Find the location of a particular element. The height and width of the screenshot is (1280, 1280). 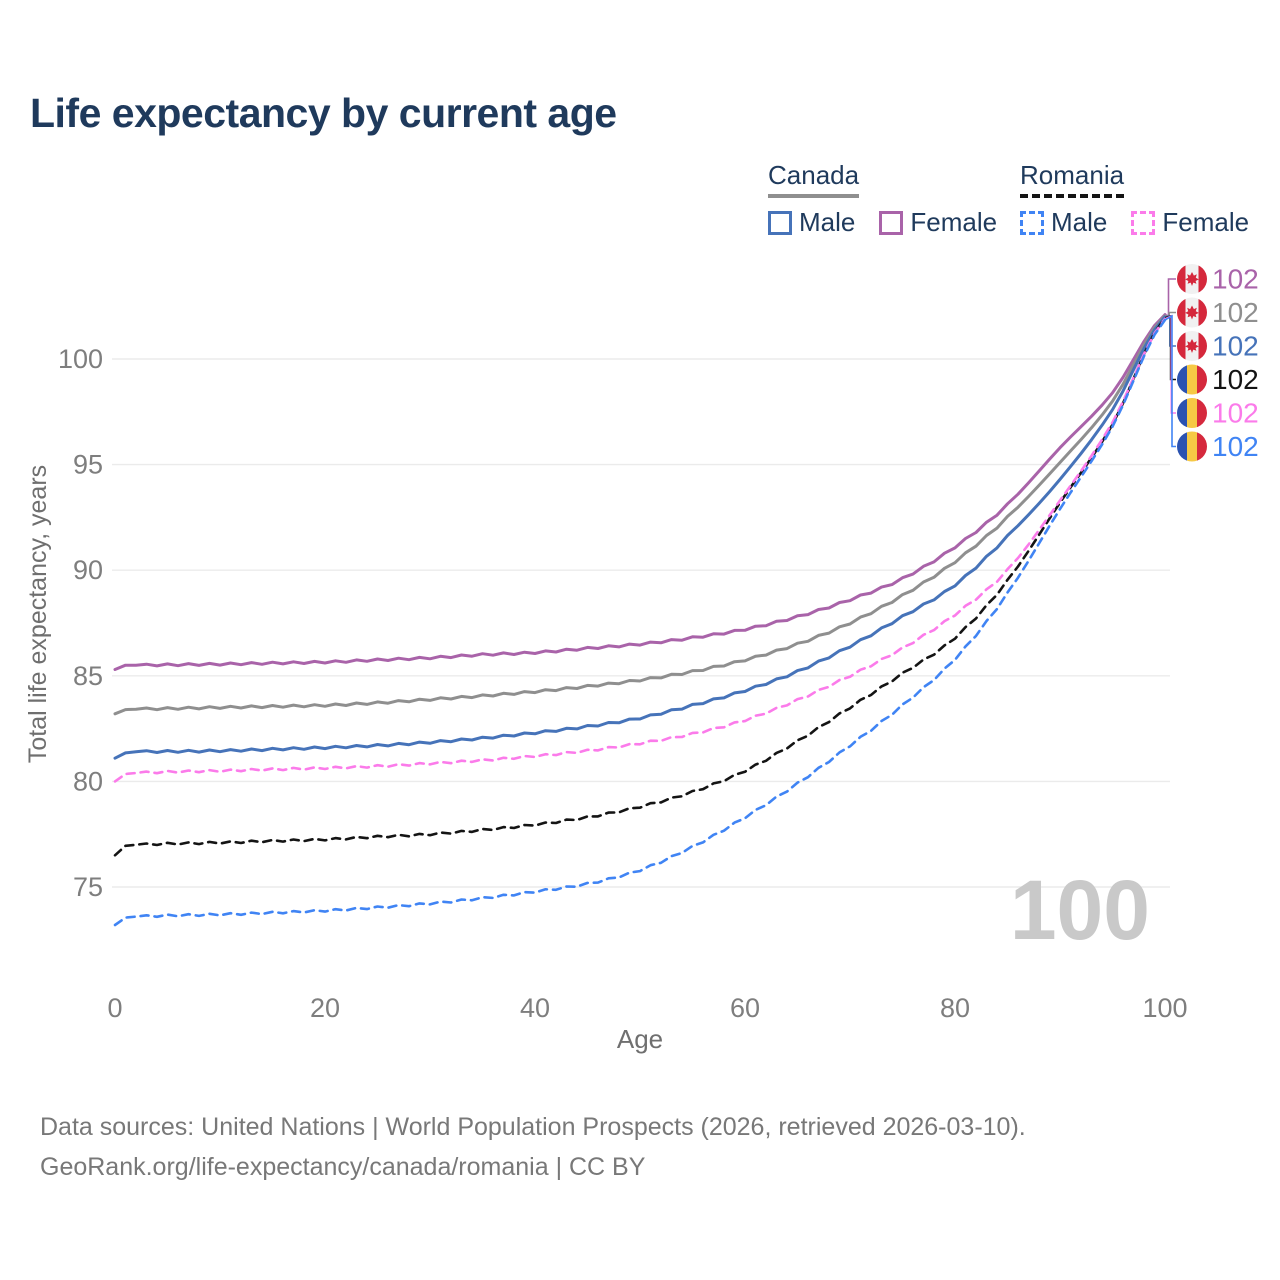

age-watermark: 100 is located at coordinates (1079, 910).